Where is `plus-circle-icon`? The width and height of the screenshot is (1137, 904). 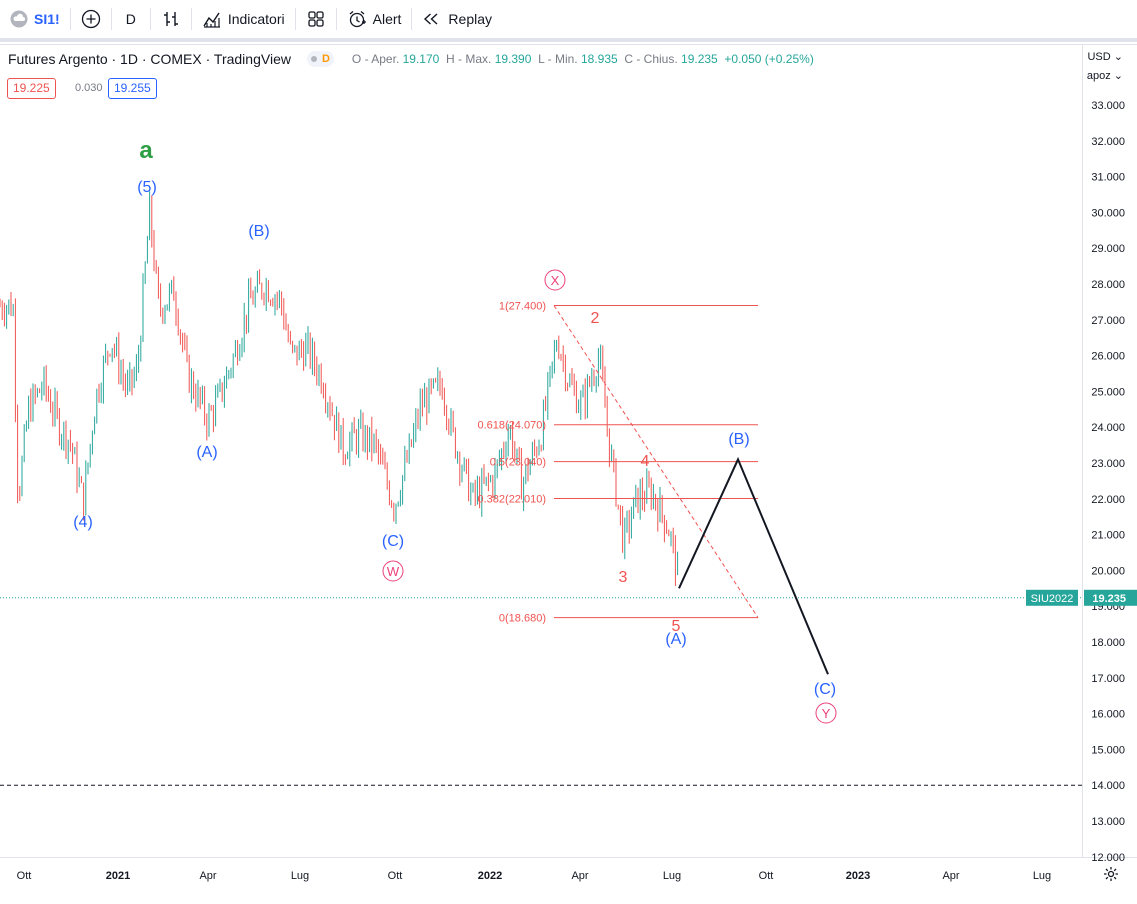 plus-circle-icon is located at coordinates (91, 19).